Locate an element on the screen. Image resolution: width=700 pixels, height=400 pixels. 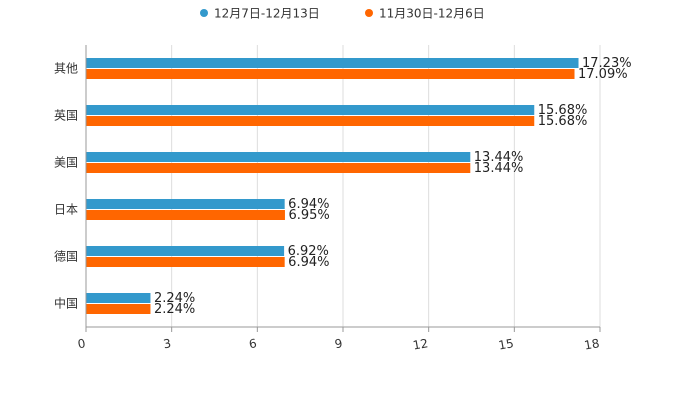
legend-label-0: 12月7日-12月13日 is located at coordinates (267, 14).